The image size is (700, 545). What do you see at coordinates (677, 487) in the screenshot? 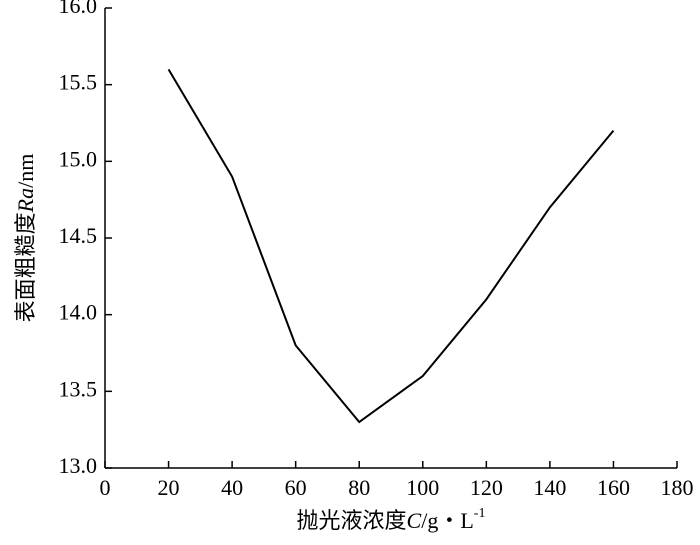
I see `x-tick-label: 180` at bounding box center [677, 487].